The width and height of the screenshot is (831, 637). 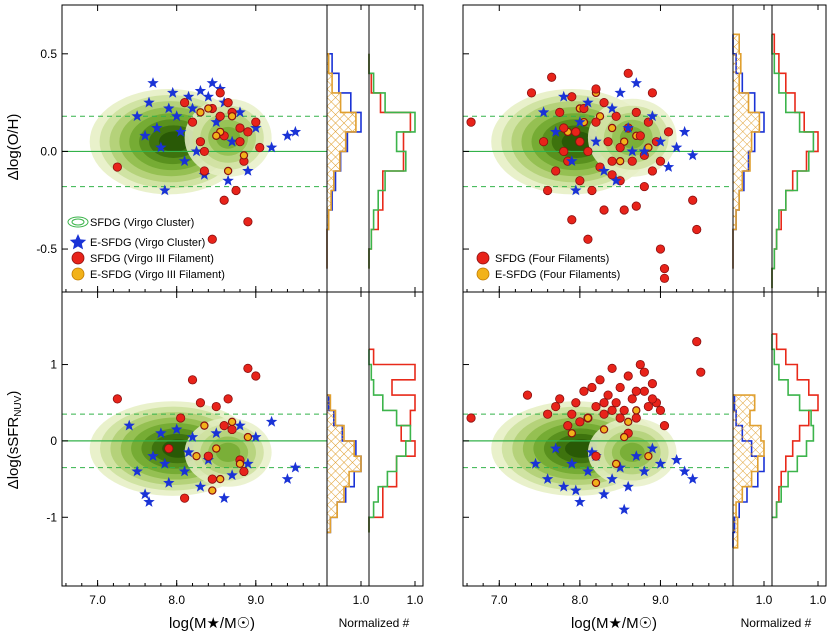 I want to click on legend-orange-dot-icon, so click(x=78, y=274).